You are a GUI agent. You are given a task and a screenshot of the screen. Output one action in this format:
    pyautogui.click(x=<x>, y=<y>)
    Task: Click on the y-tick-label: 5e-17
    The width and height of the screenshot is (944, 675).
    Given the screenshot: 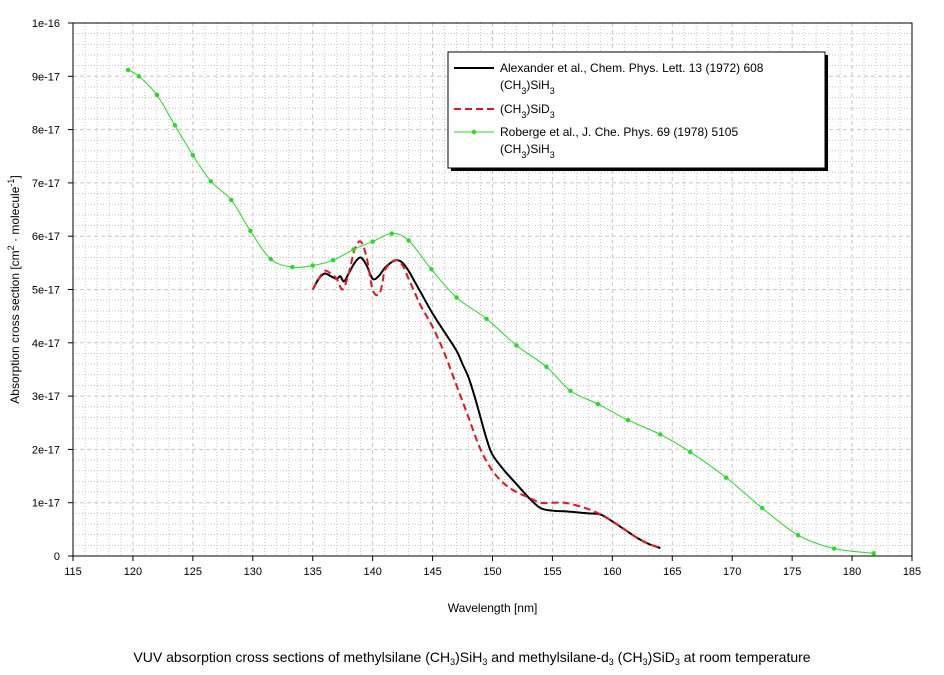 What is the action you would take?
    pyautogui.click(x=46, y=291)
    